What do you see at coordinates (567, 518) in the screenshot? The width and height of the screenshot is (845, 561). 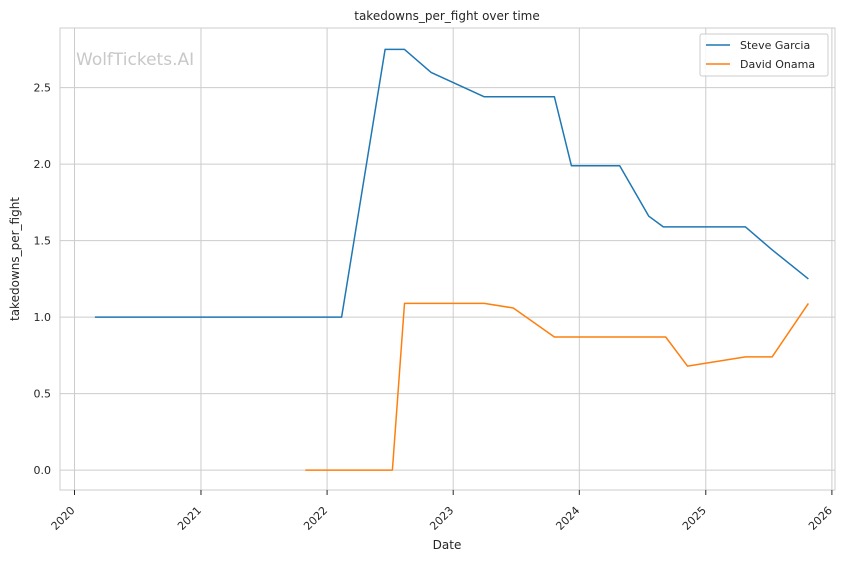 I see `x-tick-label: 2024` at bounding box center [567, 518].